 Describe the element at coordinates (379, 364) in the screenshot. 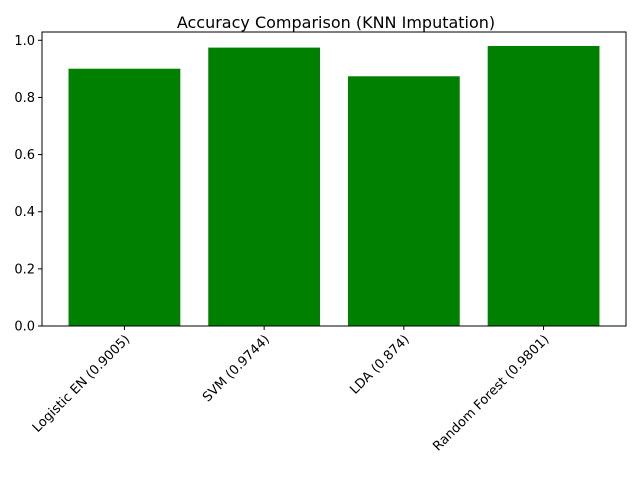

I see `x-tick-label: LDA (0.874)` at that location.